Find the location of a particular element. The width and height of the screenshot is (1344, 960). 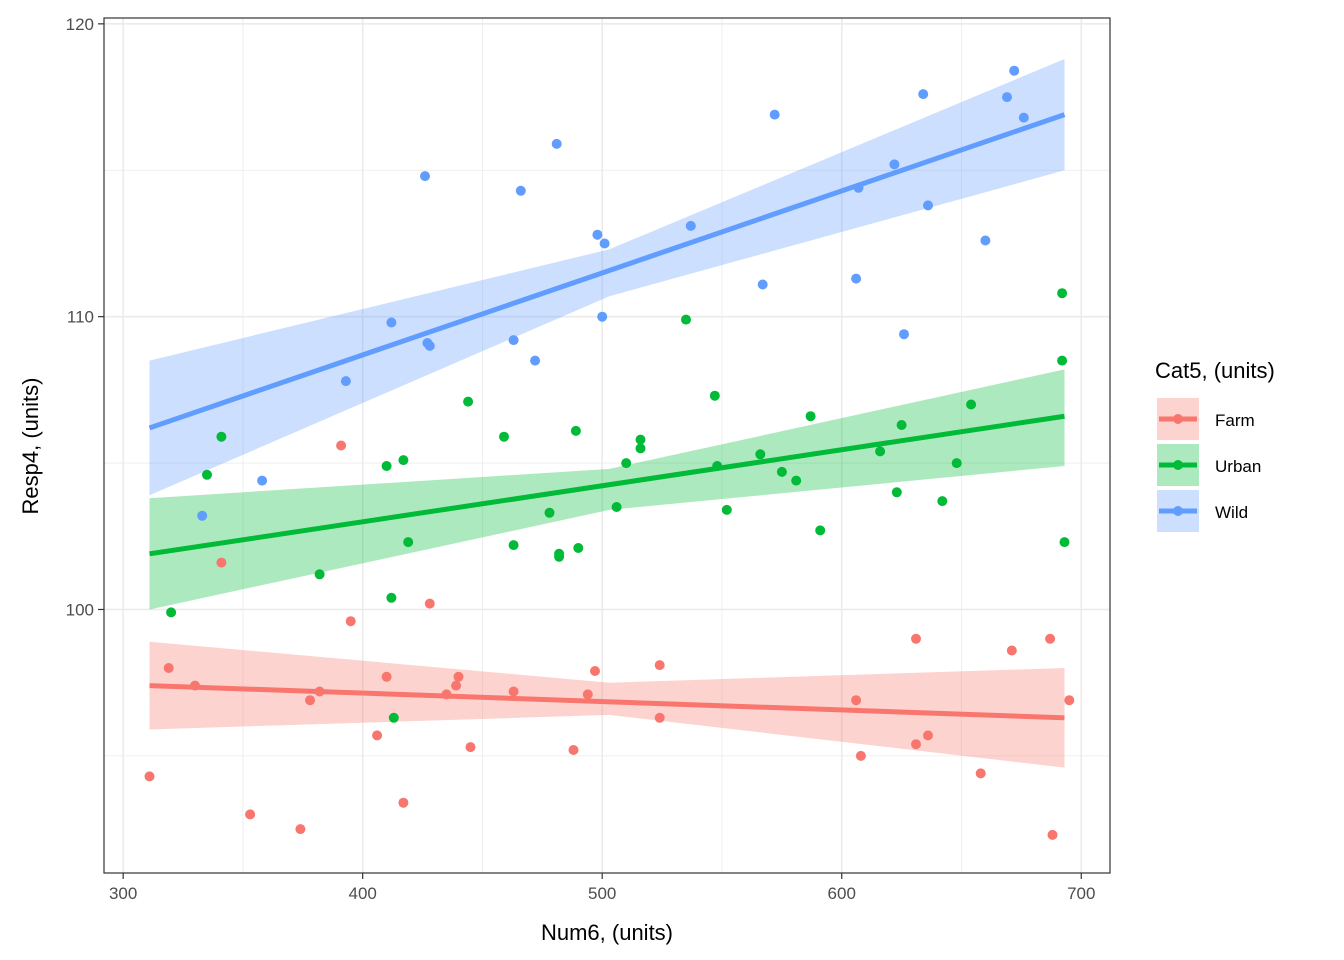

y-tick-label: 100 is located at coordinates (80, 609).